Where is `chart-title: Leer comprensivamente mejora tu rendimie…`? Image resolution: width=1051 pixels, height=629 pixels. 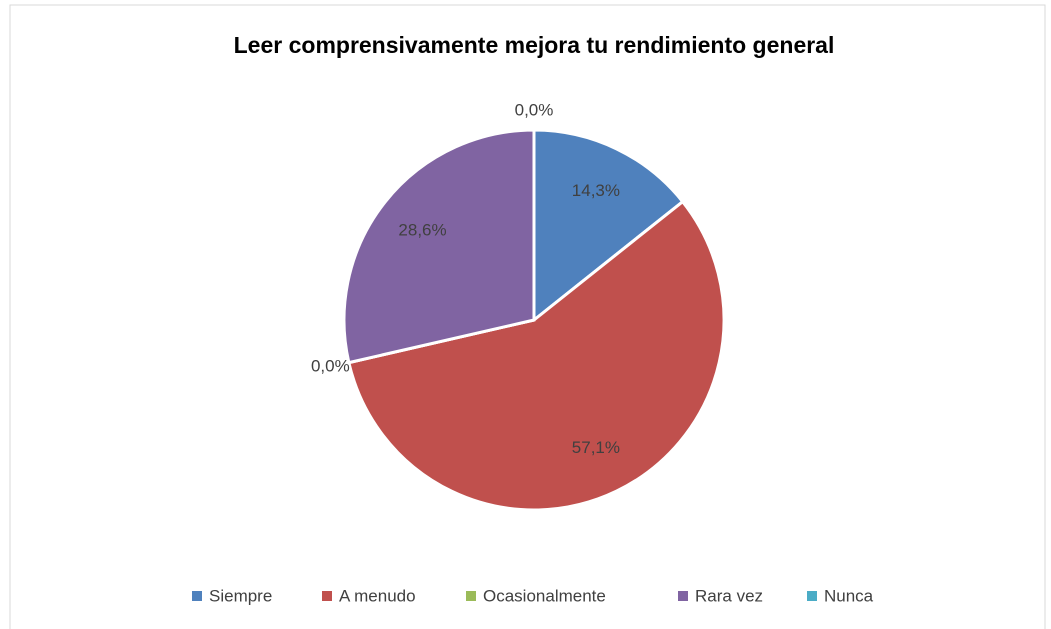
chart-title: Leer comprensivamente mejora tu rendimie… is located at coordinates (534, 45).